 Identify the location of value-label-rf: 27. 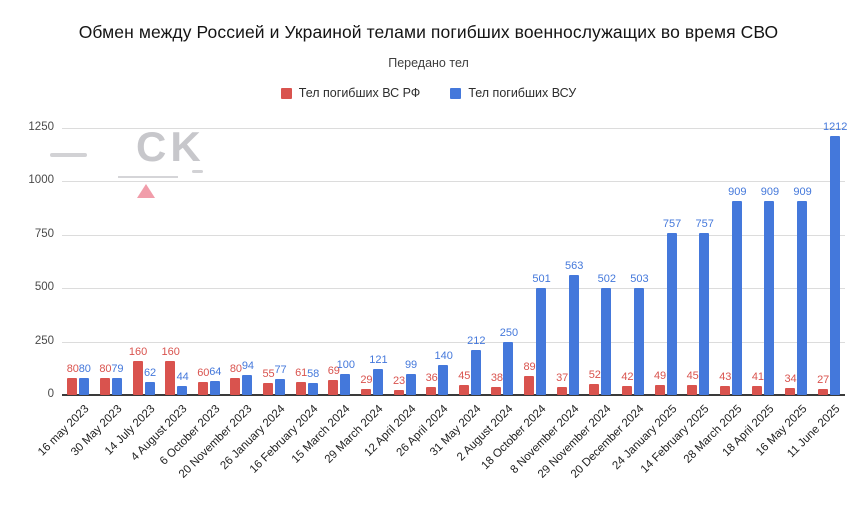
(823, 380).